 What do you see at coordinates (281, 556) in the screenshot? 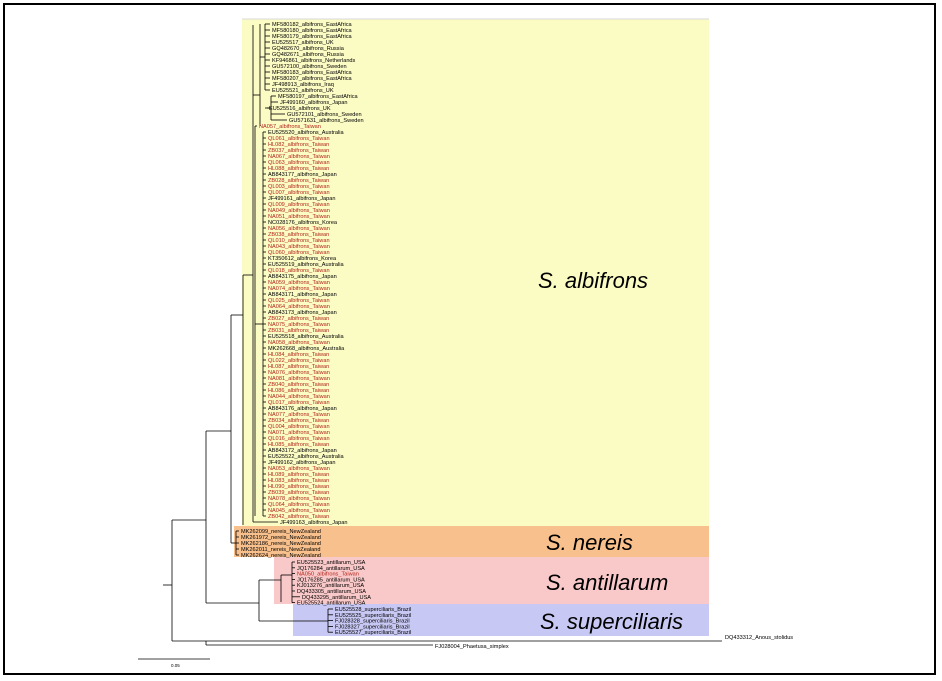
I see `tip-label: MK262624_nereis_NewZealand` at bounding box center [281, 556].